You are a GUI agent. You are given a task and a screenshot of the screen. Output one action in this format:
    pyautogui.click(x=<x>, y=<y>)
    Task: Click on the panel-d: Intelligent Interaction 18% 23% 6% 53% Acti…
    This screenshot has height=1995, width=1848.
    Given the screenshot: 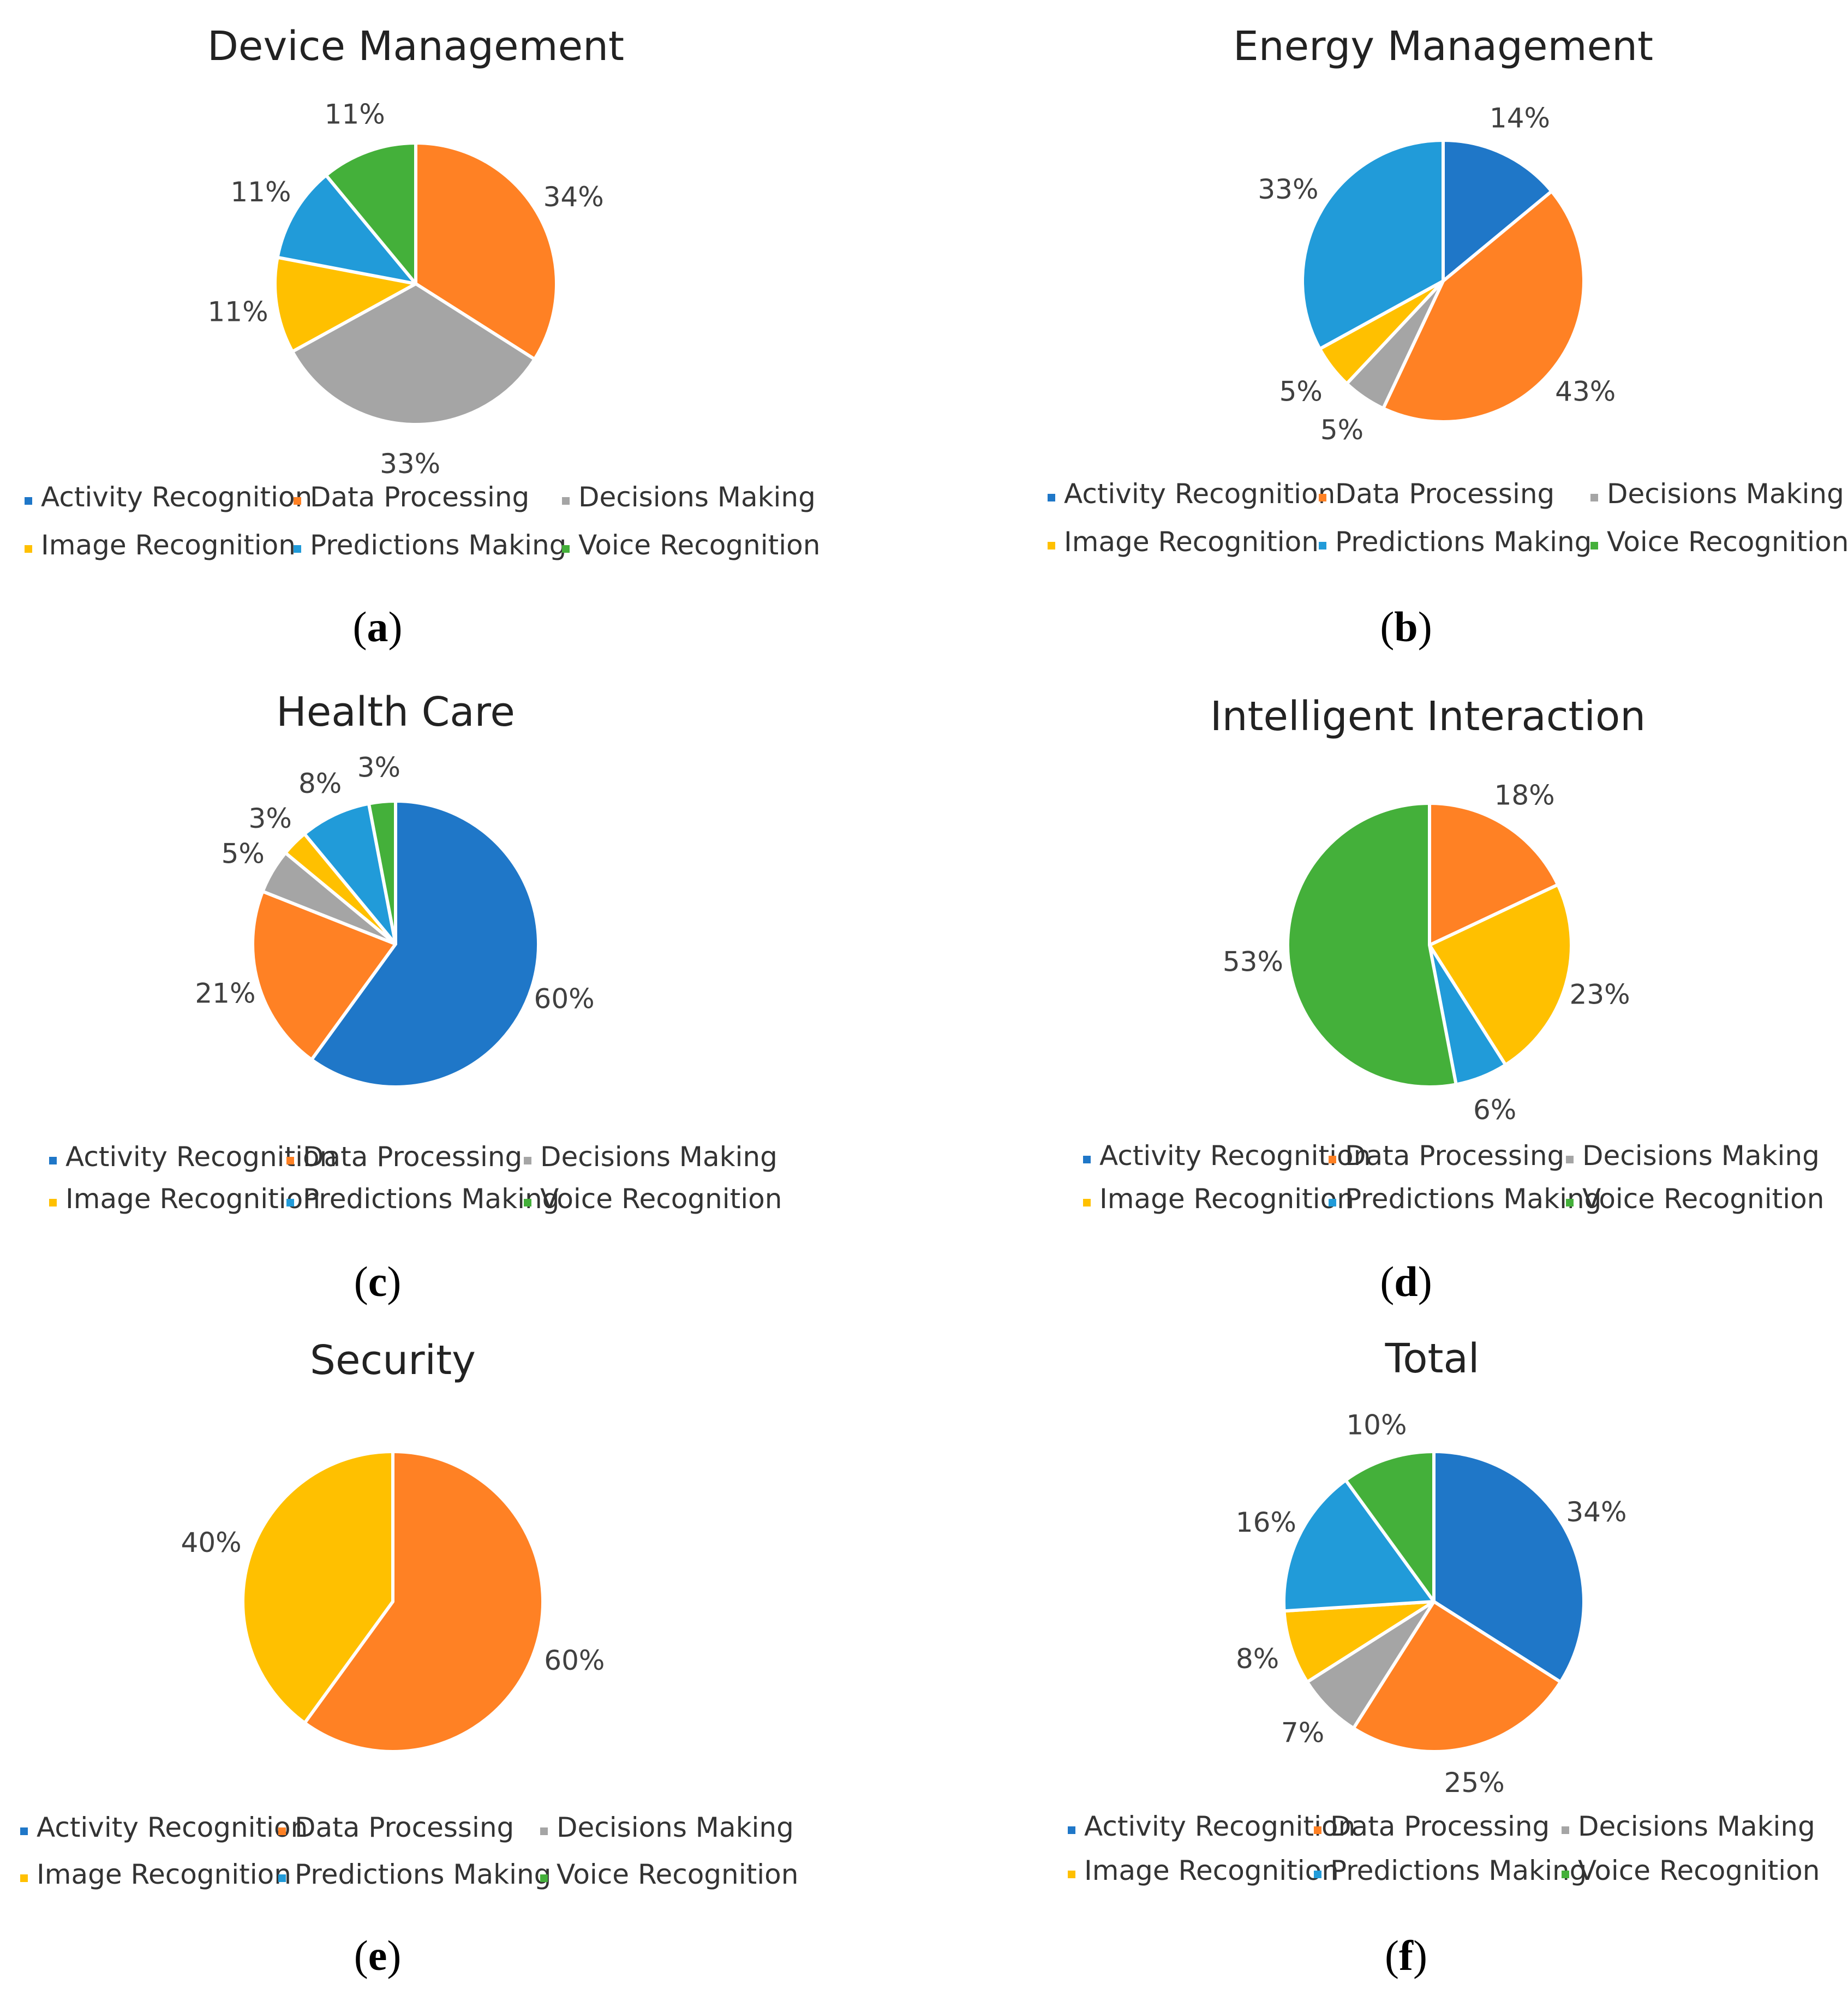 What is the action you would take?
    pyautogui.click(x=1453, y=999)
    